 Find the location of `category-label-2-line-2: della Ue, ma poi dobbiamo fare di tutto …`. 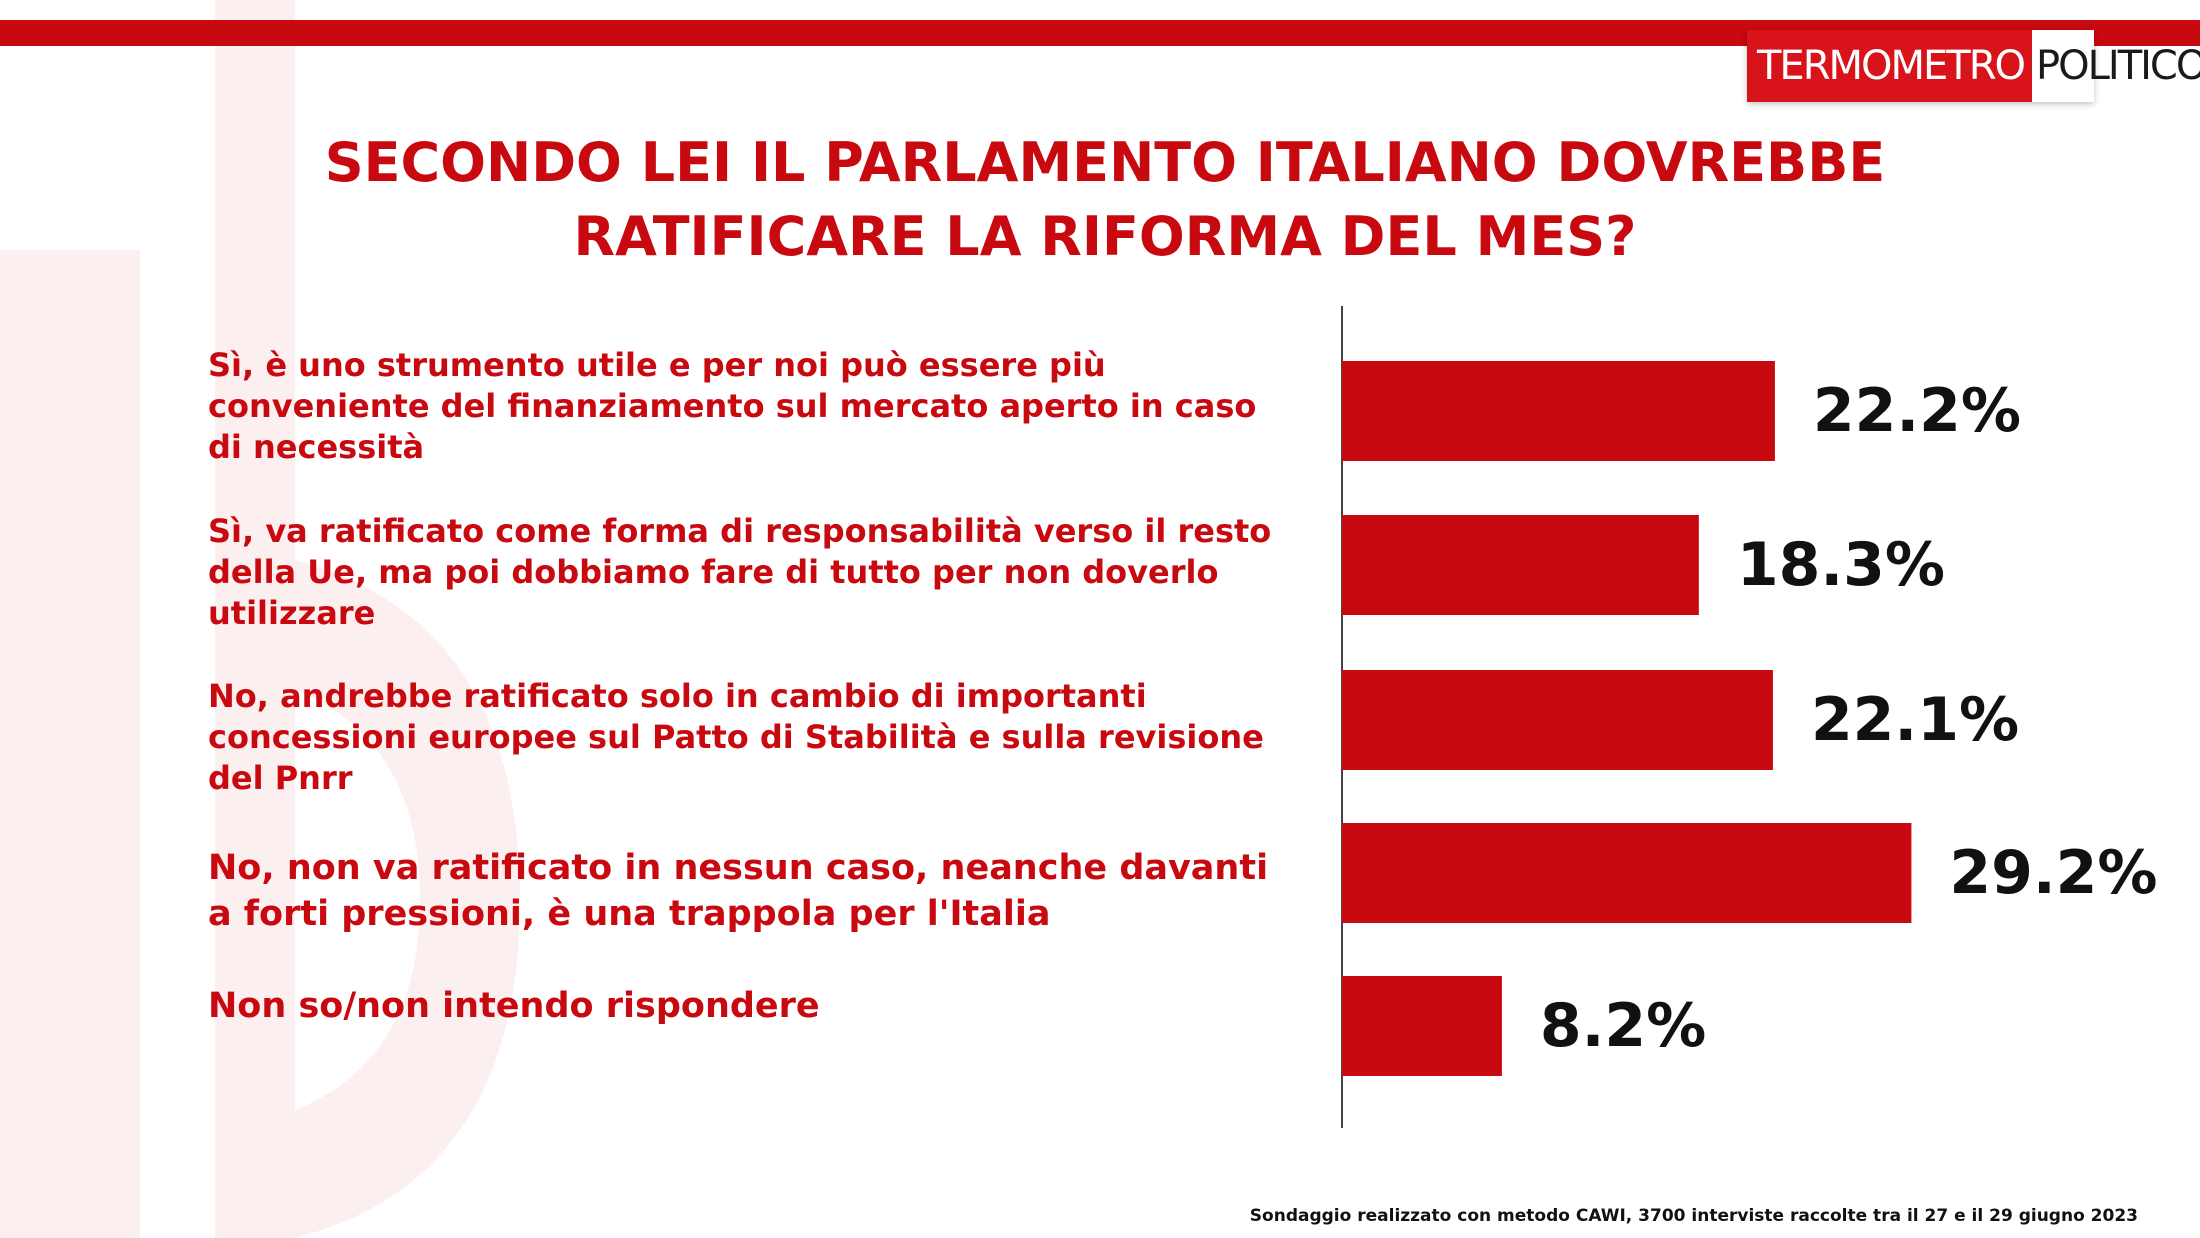

category-label-2-line-2: della Ue, ma poi dobbiamo fare di tutto … is located at coordinates (713, 572).